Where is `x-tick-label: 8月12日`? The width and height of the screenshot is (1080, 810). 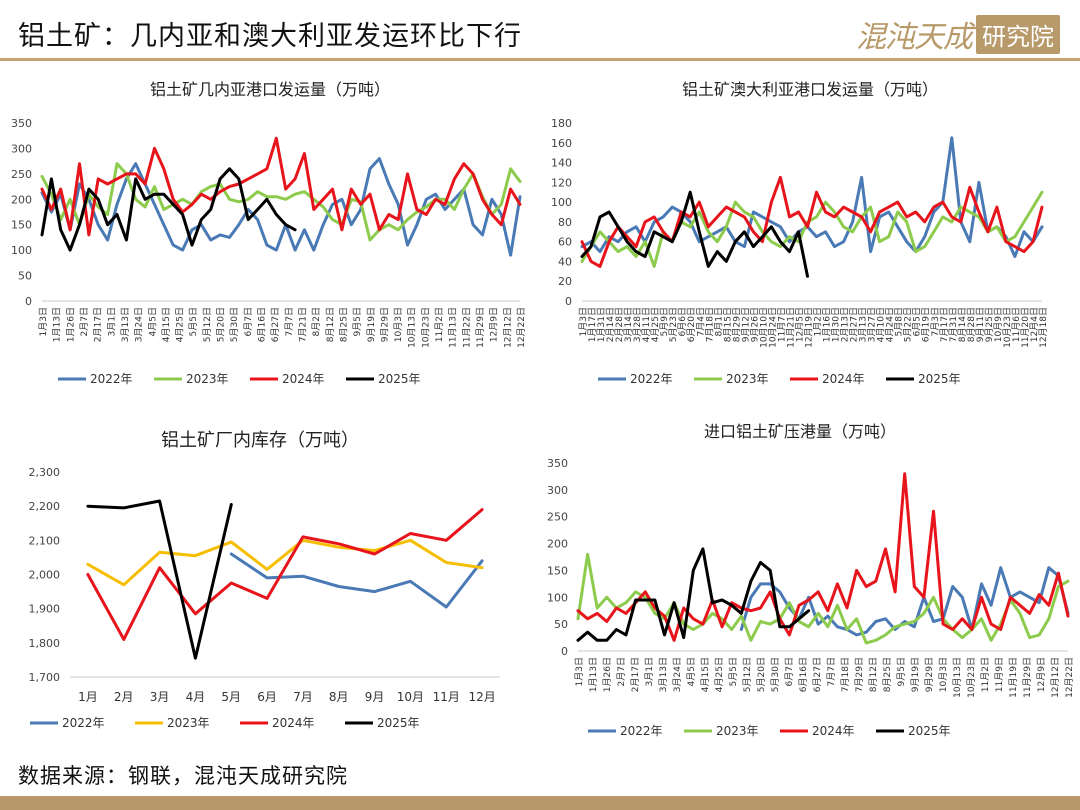
x-tick-label: 8月12日 is located at coordinates (873, 674).